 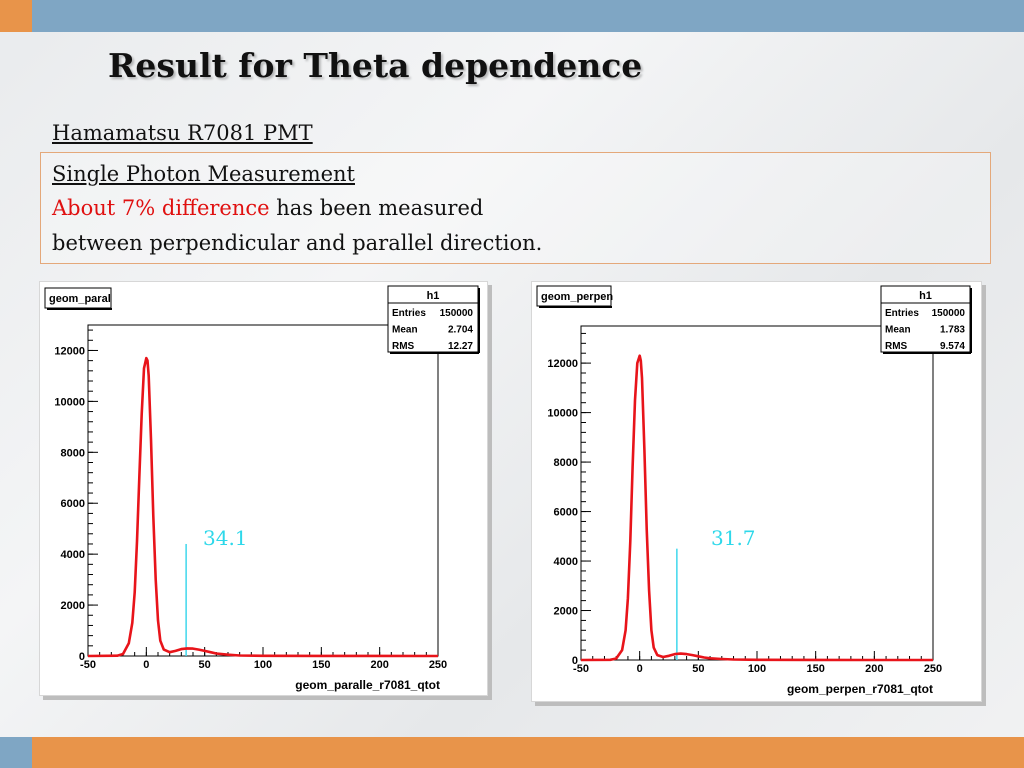 I want to click on top-bar-accent, so click(x=16, y=16).